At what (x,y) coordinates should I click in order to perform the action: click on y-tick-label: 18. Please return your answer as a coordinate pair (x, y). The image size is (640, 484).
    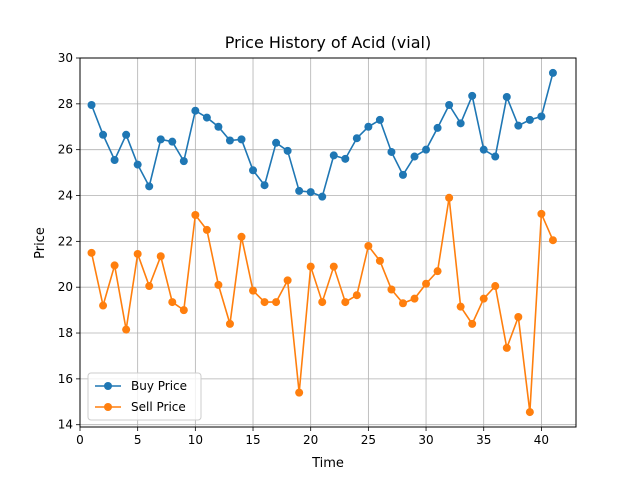
    Looking at the image, I should click on (65, 333).